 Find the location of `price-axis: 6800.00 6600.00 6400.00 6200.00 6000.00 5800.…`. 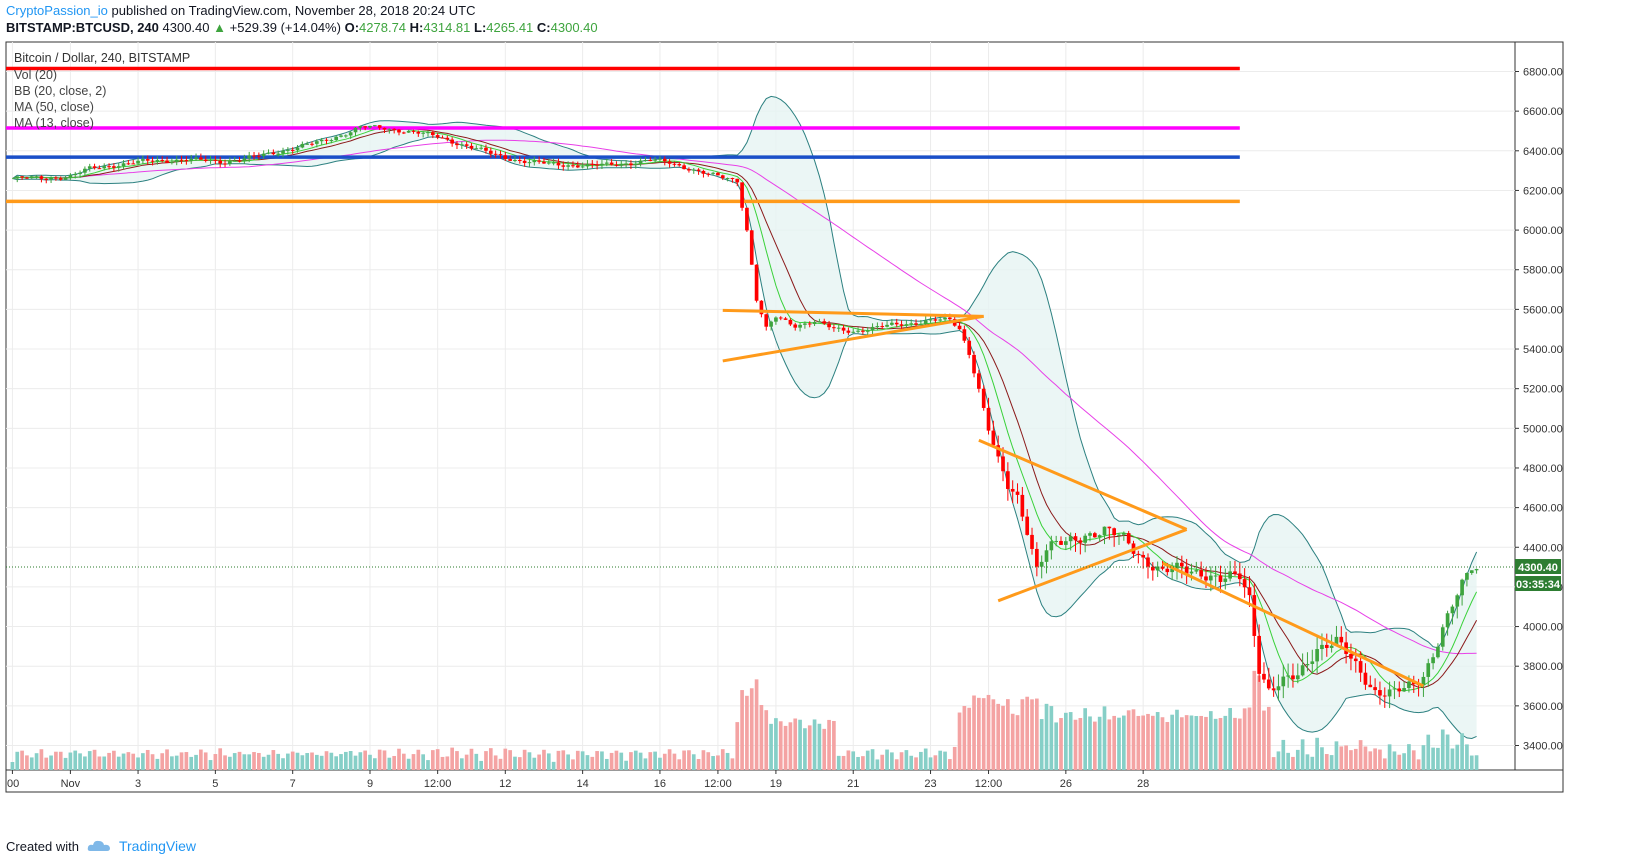

price-axis: 6800.00 6600.00 6400.00 6200.00 6000.00 5800.… is located at coordinates (1539, 410).